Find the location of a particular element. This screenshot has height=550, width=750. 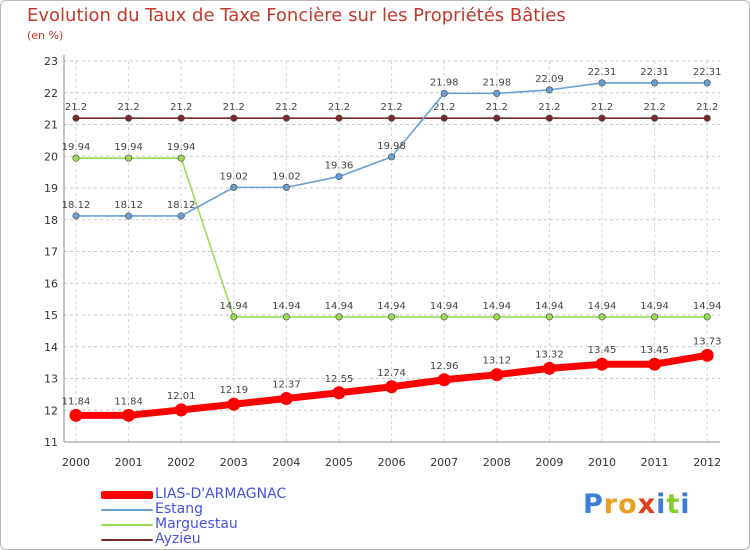

data-label: 12.01 is located at coordinates (181, 396).